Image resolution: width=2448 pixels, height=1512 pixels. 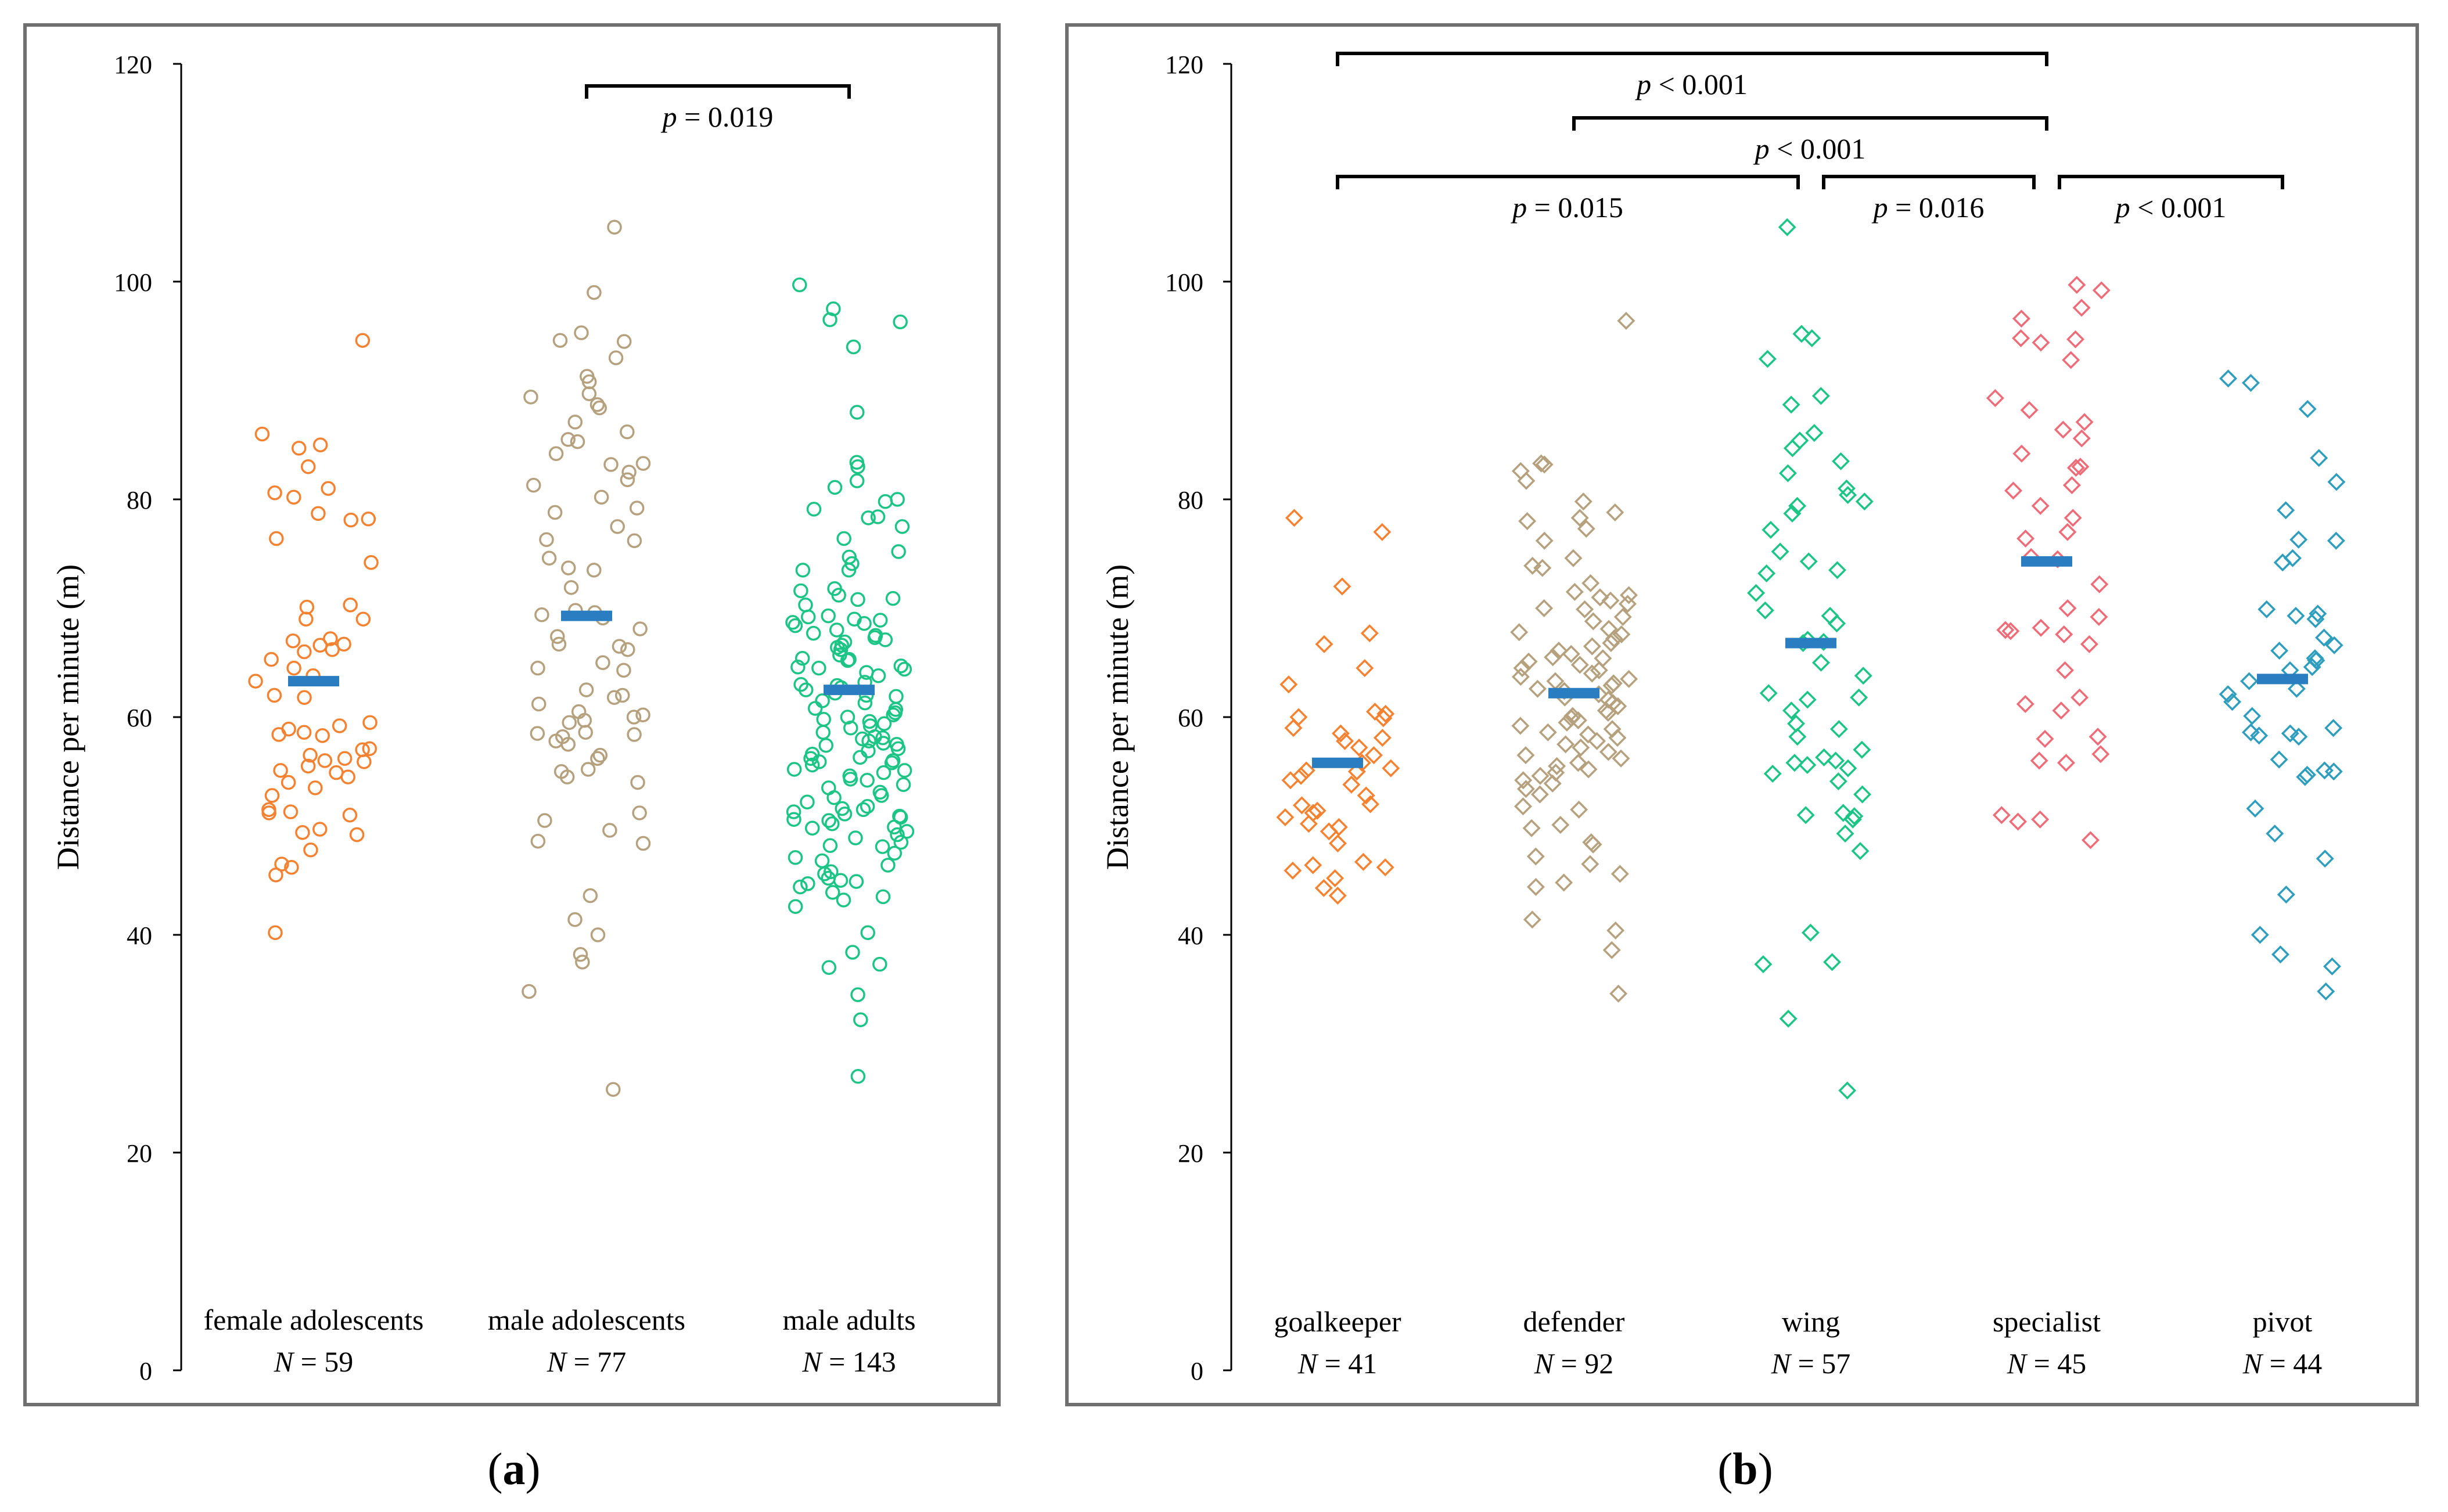 What do you see at coordinates (1811, 1322) in the screenshot?
I see `category-label: wing` at bounding box center [1811, 1322].